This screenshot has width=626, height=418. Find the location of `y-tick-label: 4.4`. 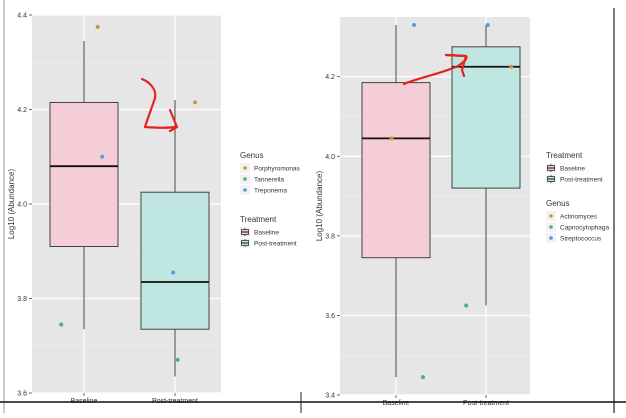

y-tick-label: 4.4 is located at coordinates (22, 16).